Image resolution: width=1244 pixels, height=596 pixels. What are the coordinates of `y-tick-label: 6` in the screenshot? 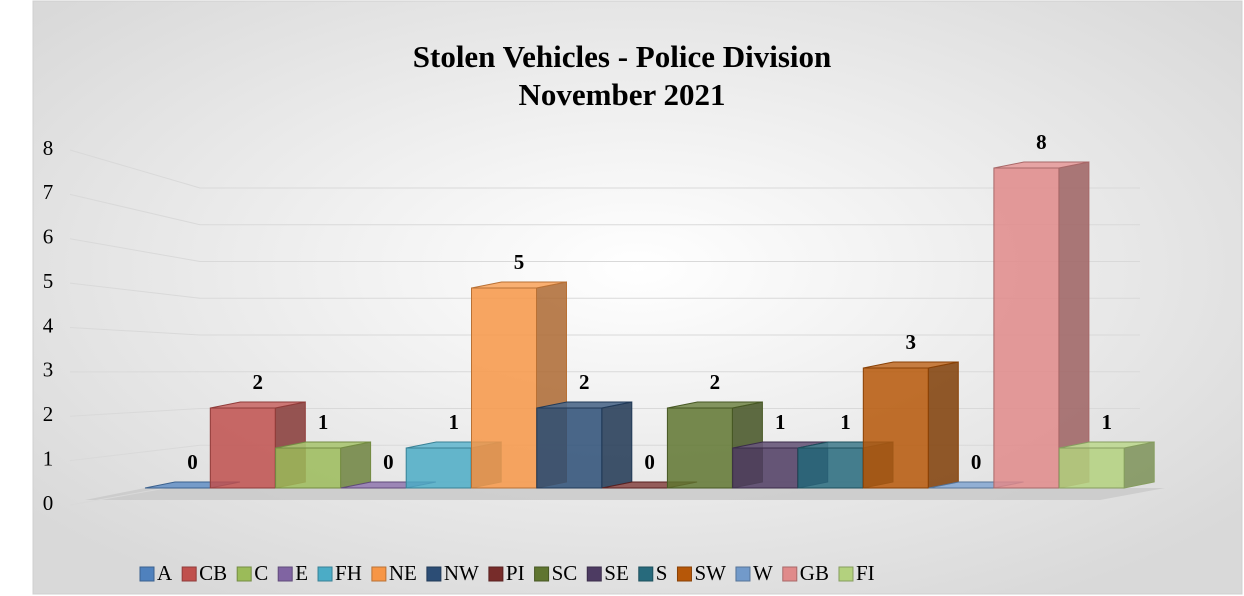 It's located at (48, 237).